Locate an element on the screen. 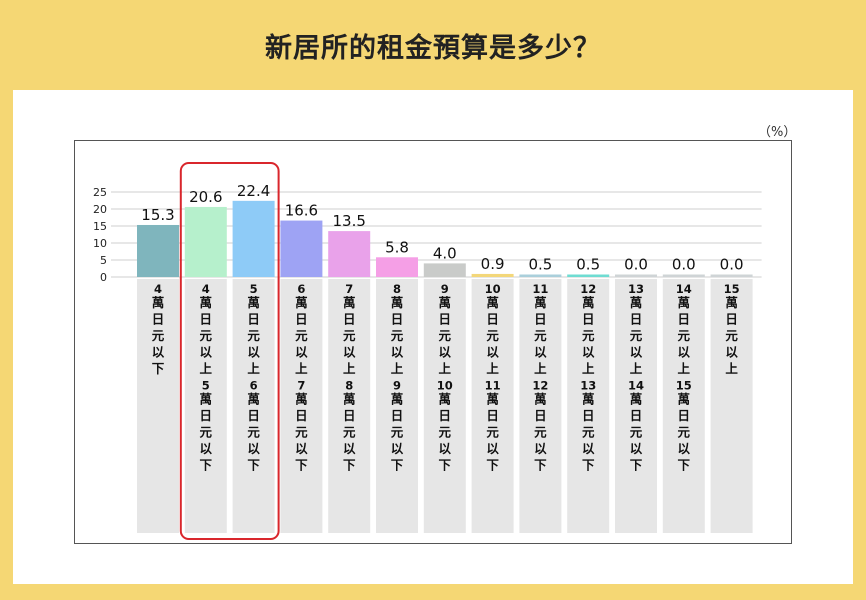  y-tick-label: 20 is located at coordinates (100, 209).